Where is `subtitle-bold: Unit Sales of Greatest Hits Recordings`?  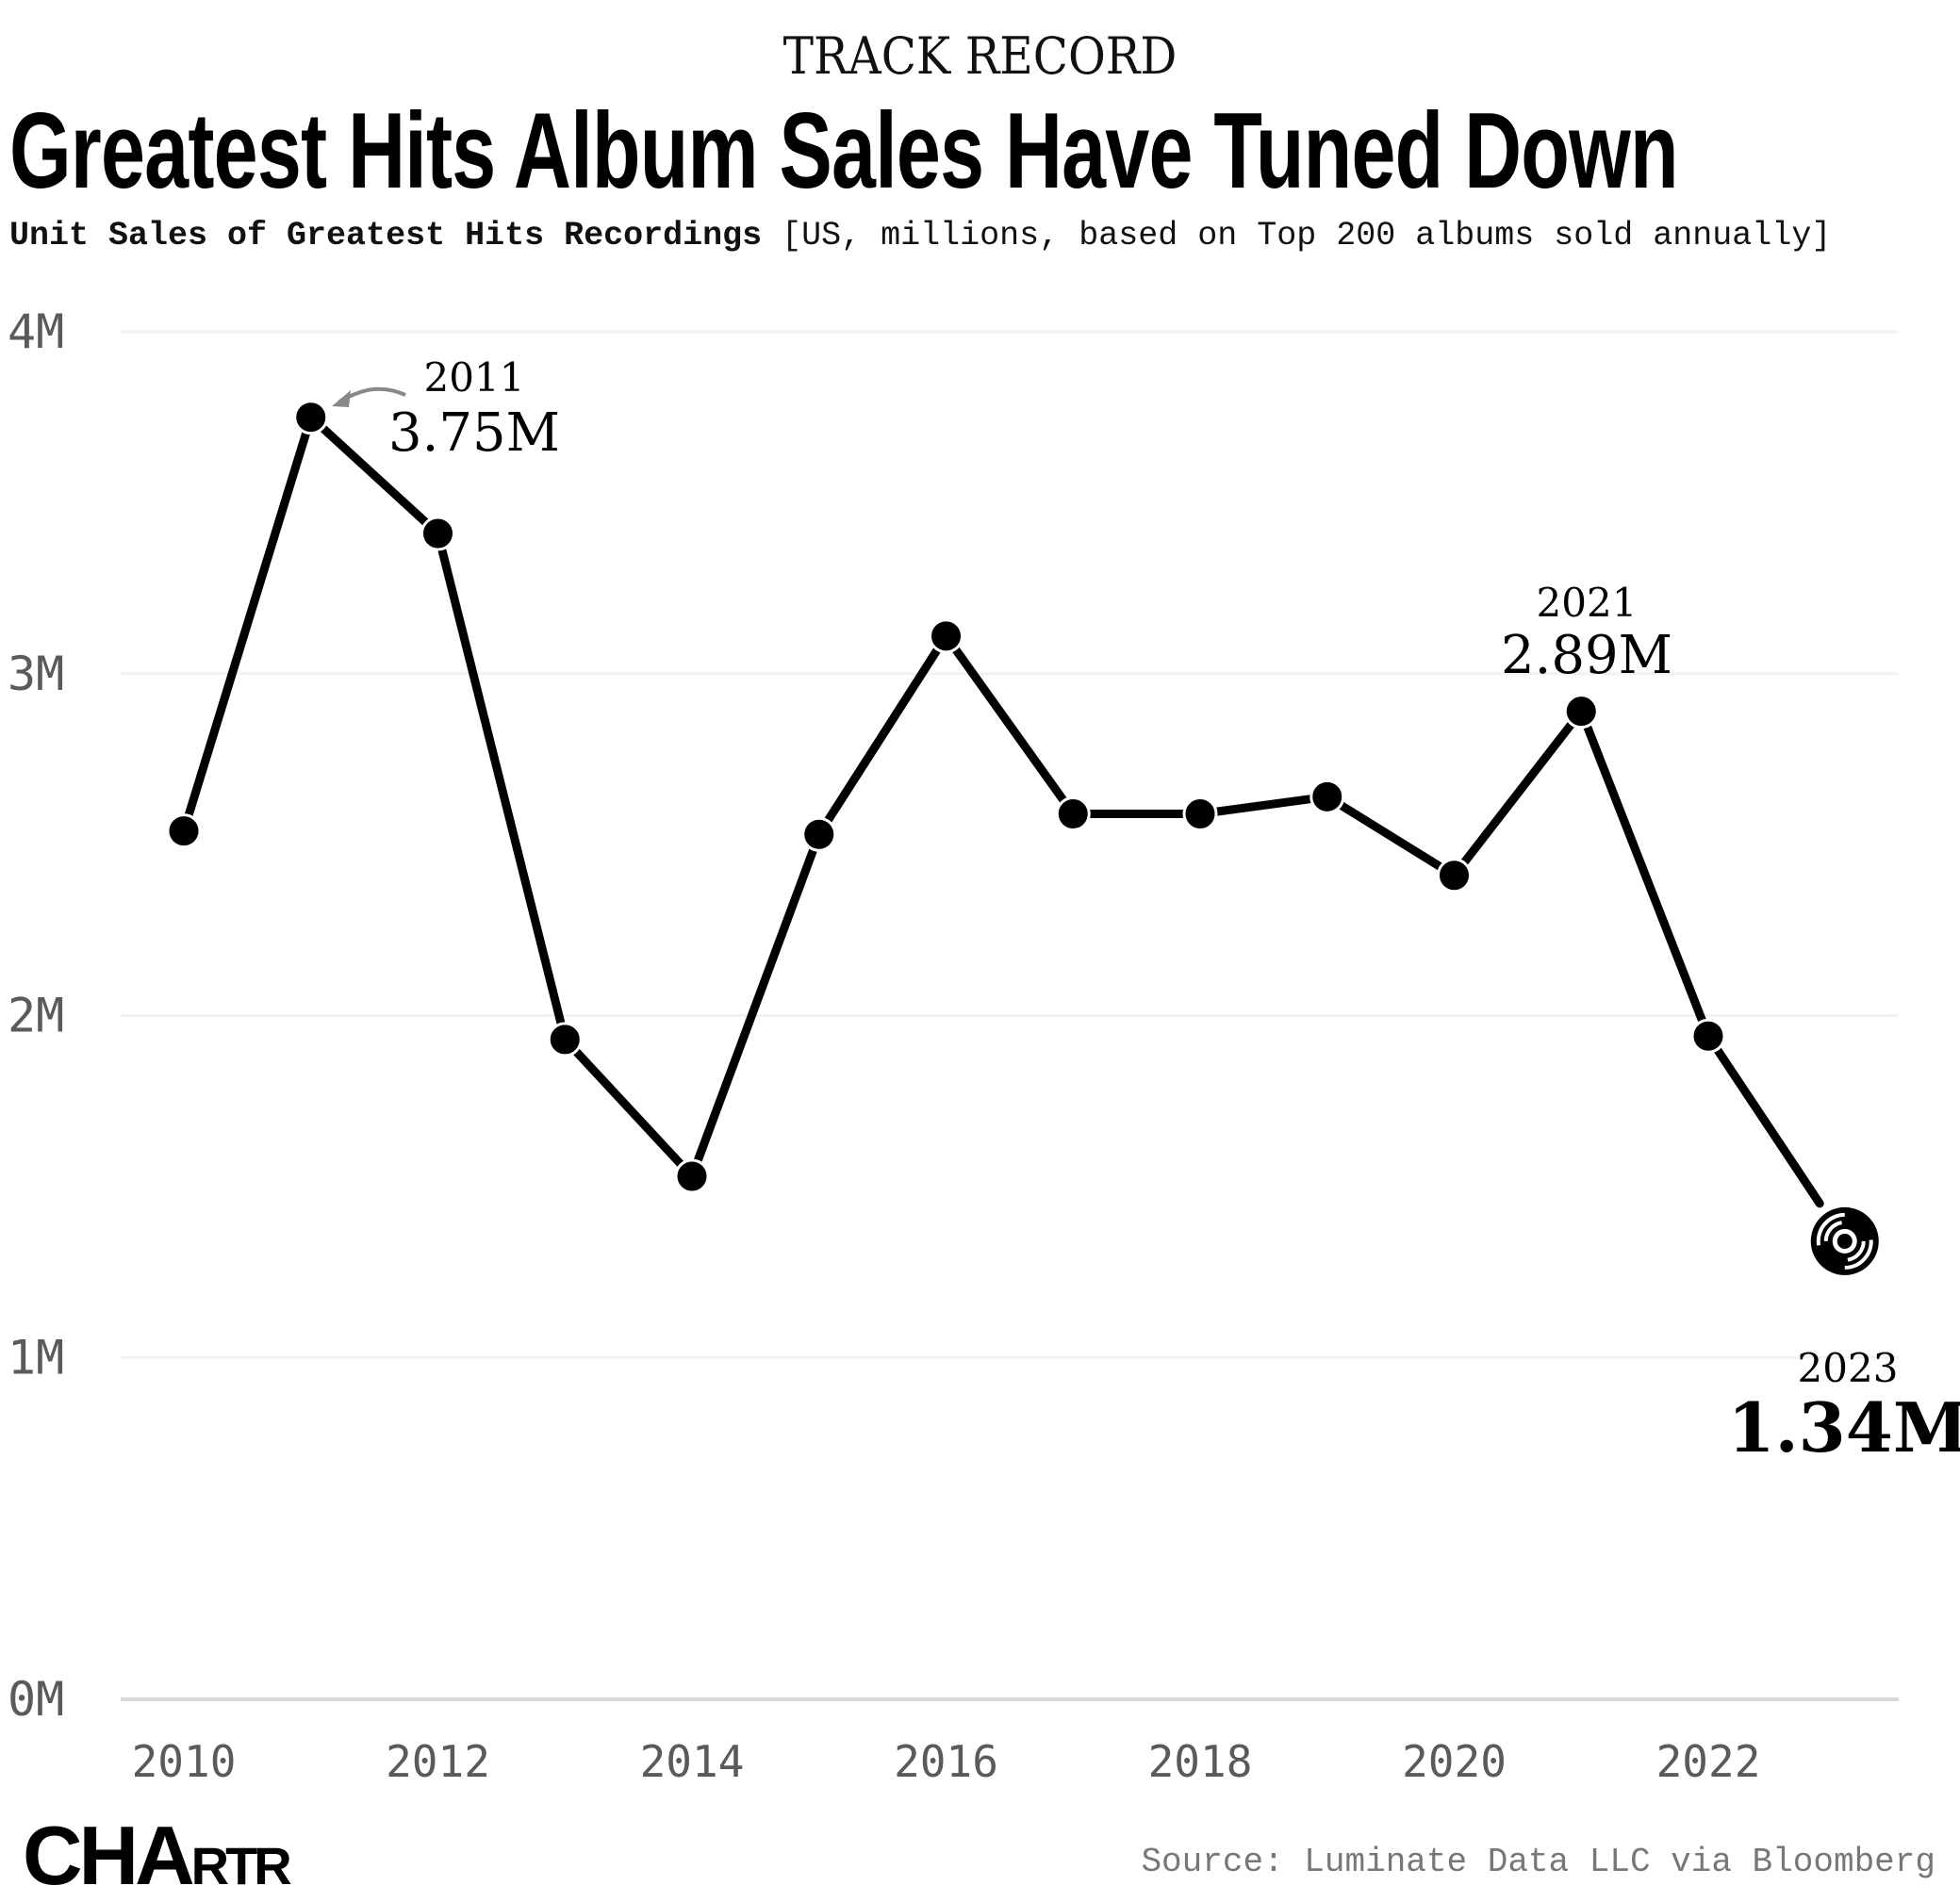
subtitle-bold: Unit Sales of Greatest Hits Recordings is located at coordinates (386, 235).